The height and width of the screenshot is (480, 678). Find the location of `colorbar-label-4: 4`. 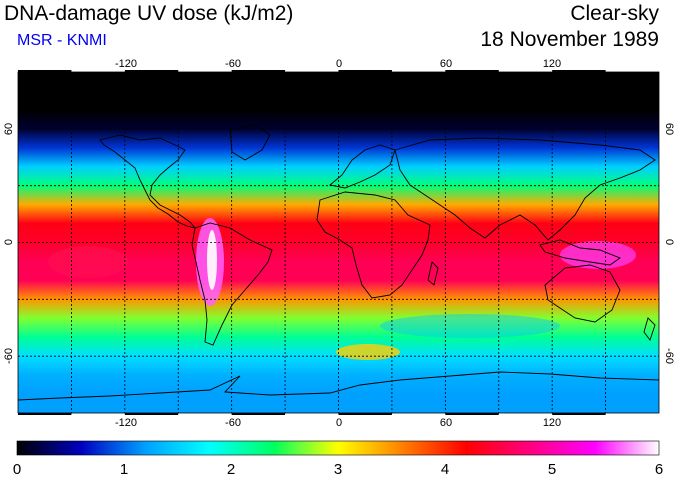

colorbar-label-4: 4 is located at coordinates (445, 469).